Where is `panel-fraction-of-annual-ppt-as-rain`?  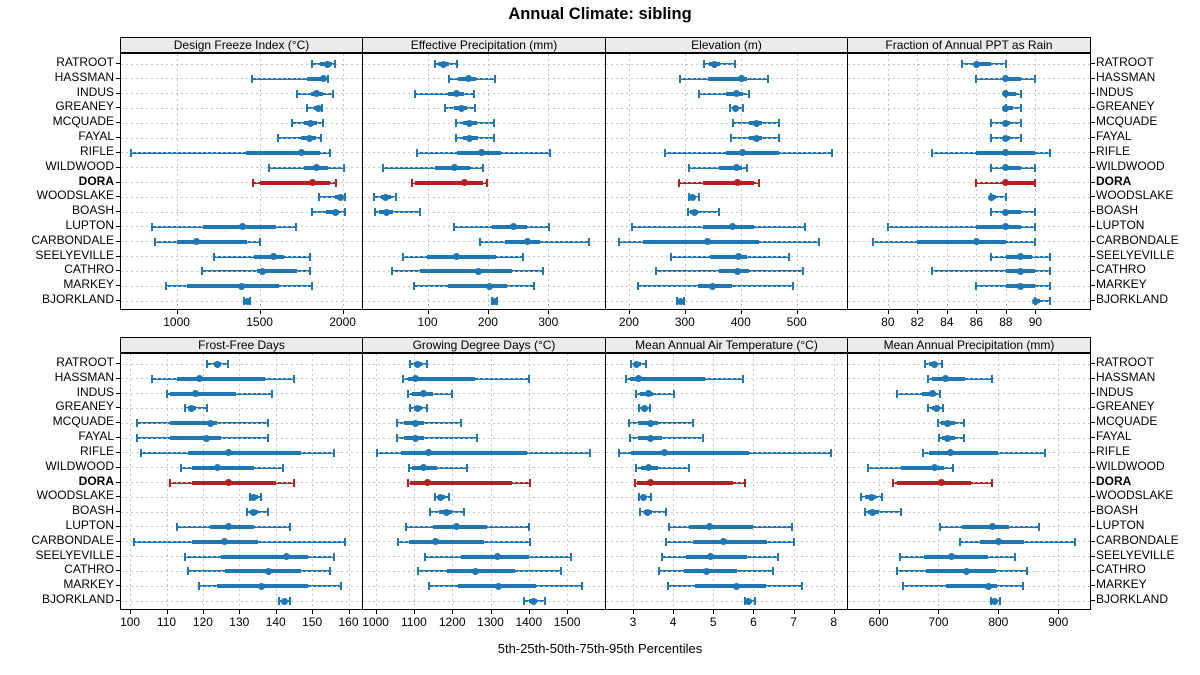
panel-fraction-of-annual-ppt-as-rain is located at coordinates (969, 181).